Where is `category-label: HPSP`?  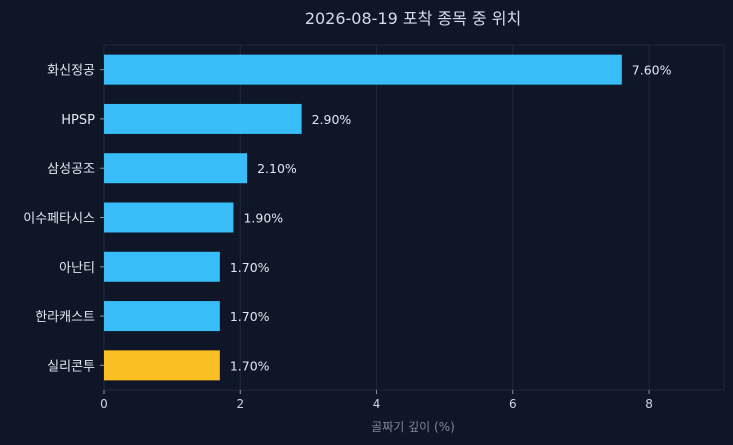 category-label: HPSP is located at coordinates (78, 120).